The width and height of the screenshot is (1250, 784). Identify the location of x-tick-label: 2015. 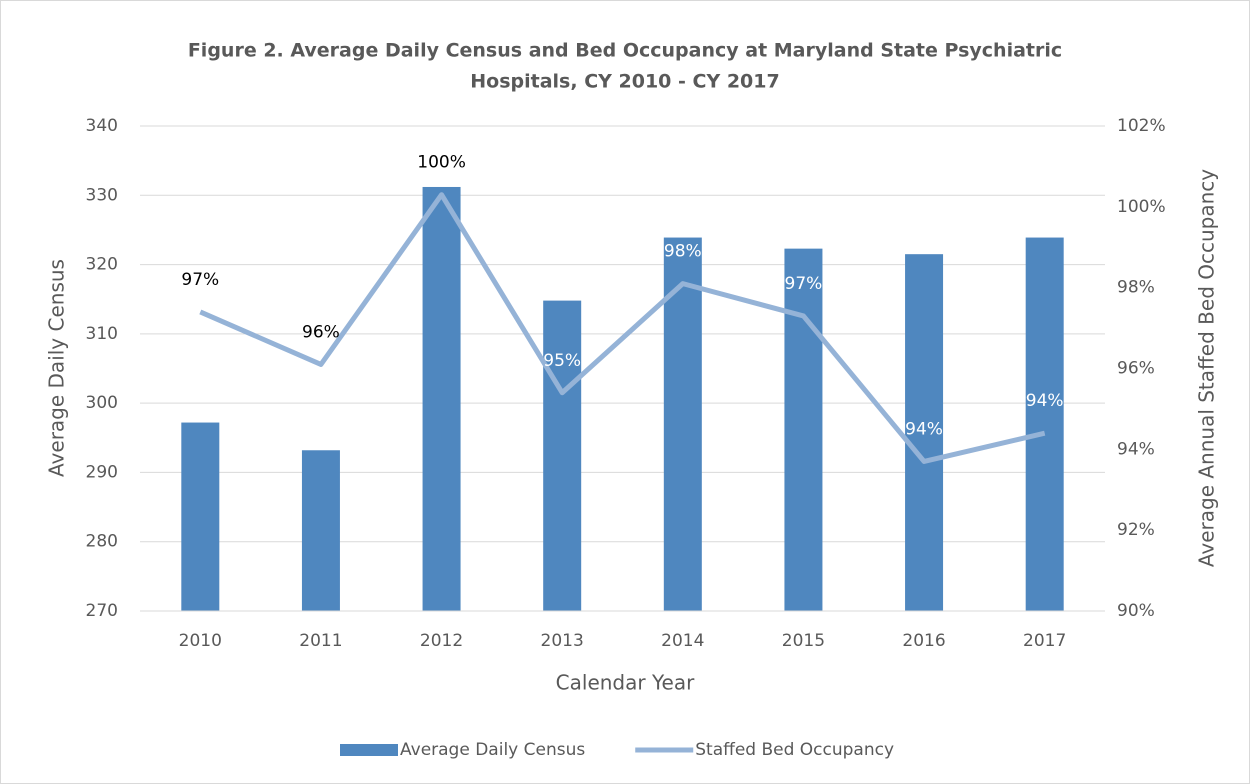
(803, 641).